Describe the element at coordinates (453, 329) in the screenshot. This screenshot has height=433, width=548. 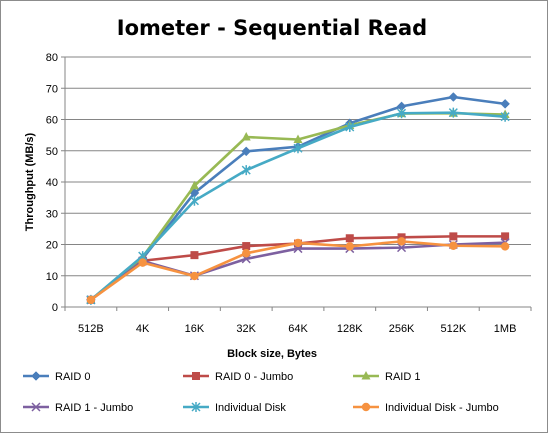
I see `x-tick-label: 512K` at that location.